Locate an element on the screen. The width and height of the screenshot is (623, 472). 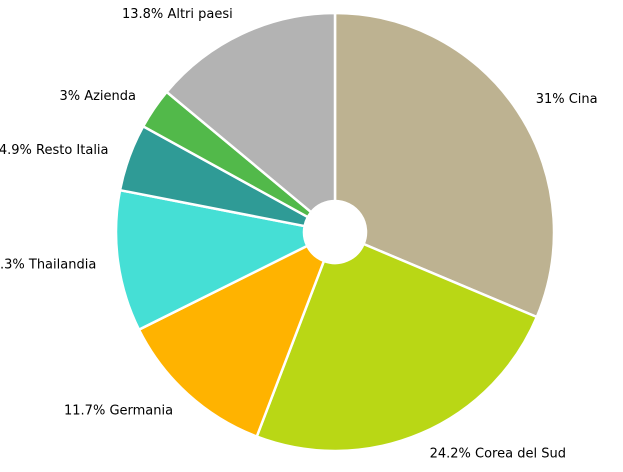
slice-value-label: 4.9% is located at coordinates (16, 149).